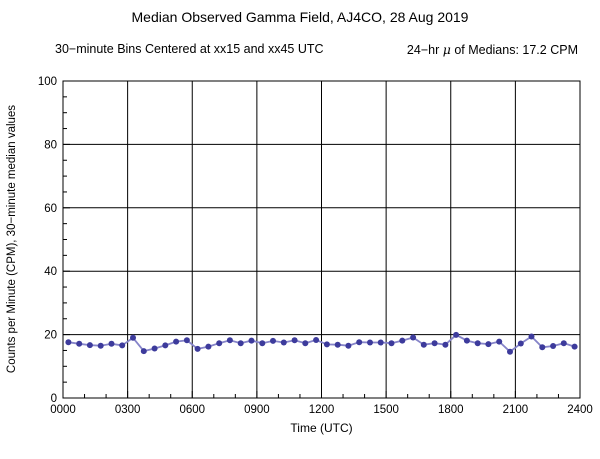 This screenshot has width=600, height=459. I want to click on x-tick-label: 2400, so click(580, 410).